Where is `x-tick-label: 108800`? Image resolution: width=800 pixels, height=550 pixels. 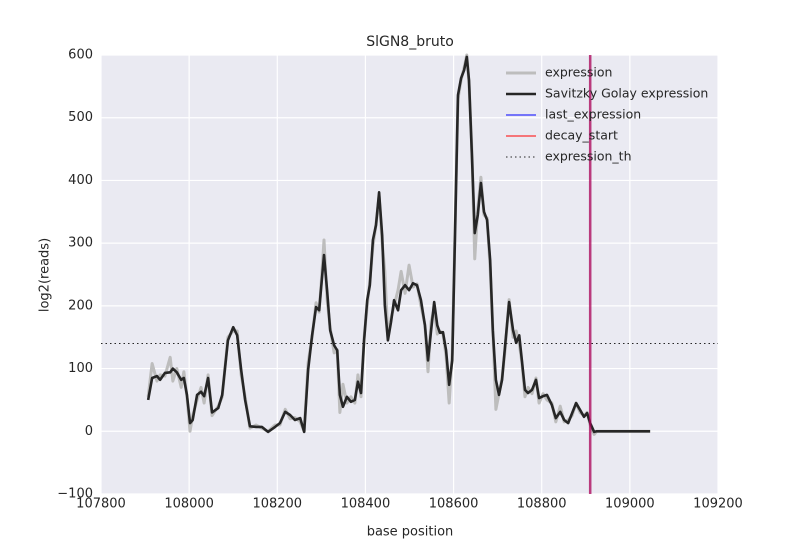
x-tick-label: 108800 is located at coordinates (542, 504).